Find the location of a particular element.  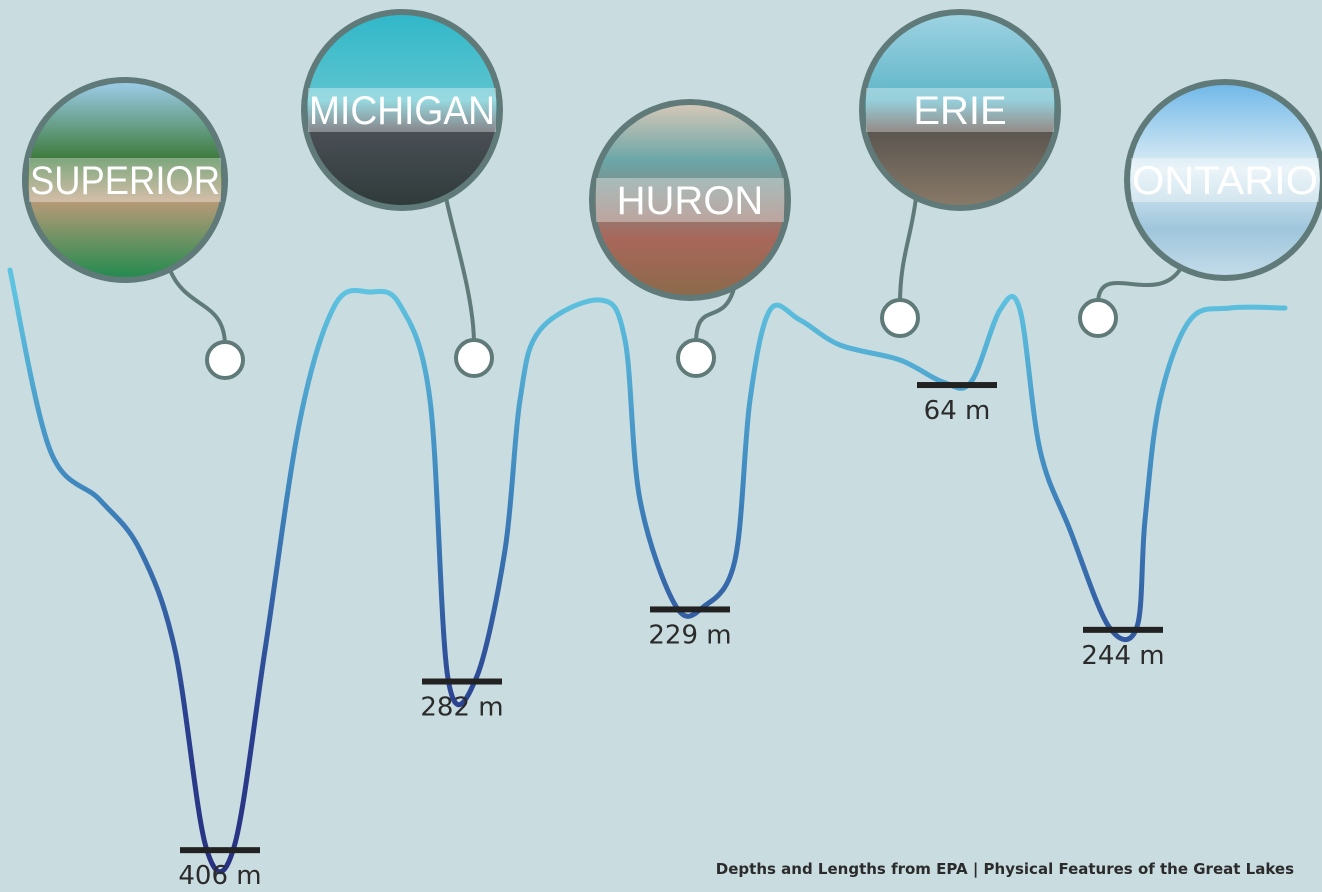

lake-marker: ONTARIO is located at coordinates (1200, 208).